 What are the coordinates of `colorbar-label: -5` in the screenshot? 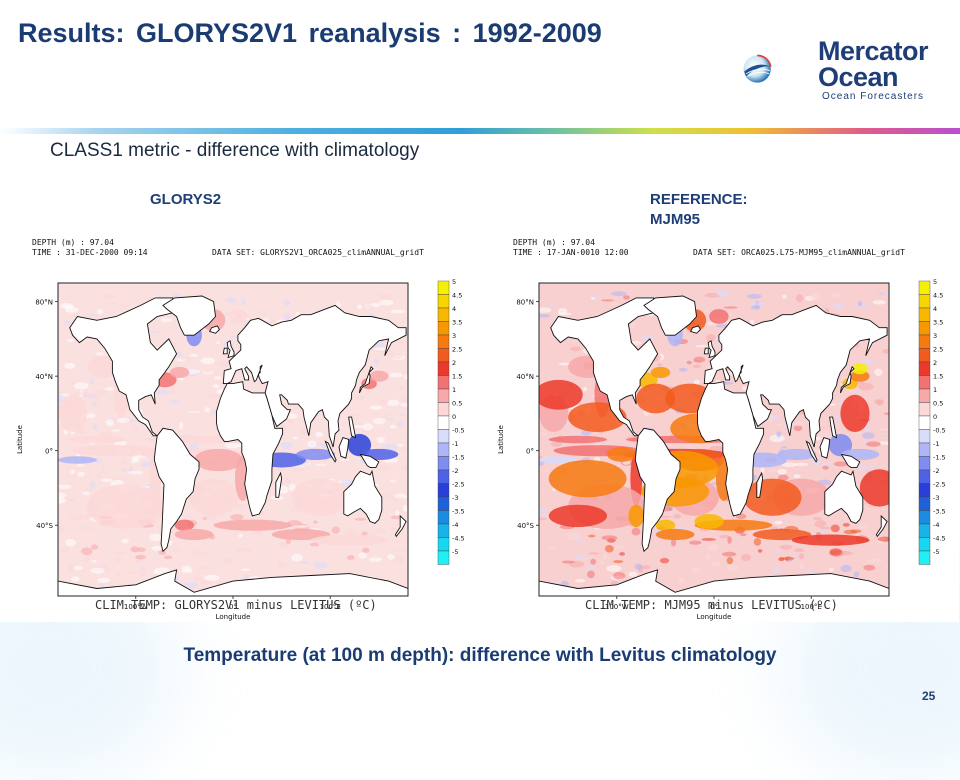 It's located at (936, 552).